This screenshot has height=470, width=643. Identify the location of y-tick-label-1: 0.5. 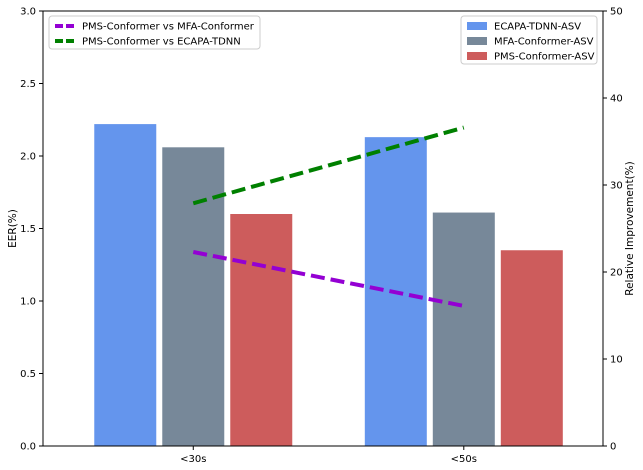
(28, 374).